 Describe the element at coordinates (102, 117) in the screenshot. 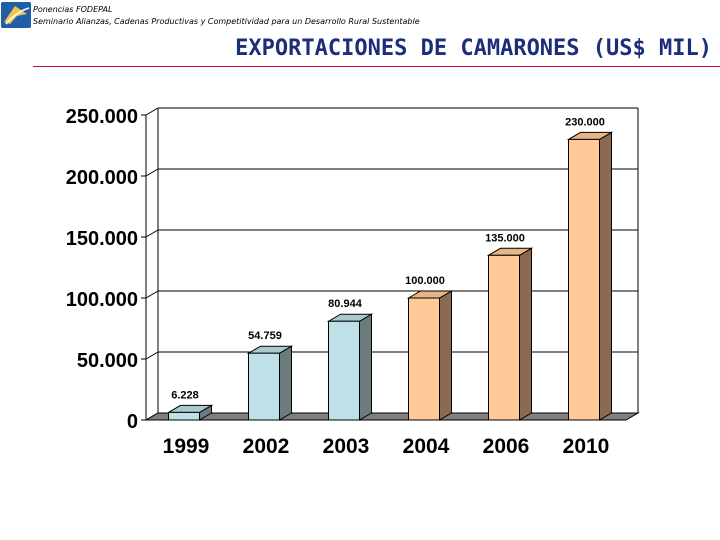

I see `y-tick-label-5: 250.000` at that location.